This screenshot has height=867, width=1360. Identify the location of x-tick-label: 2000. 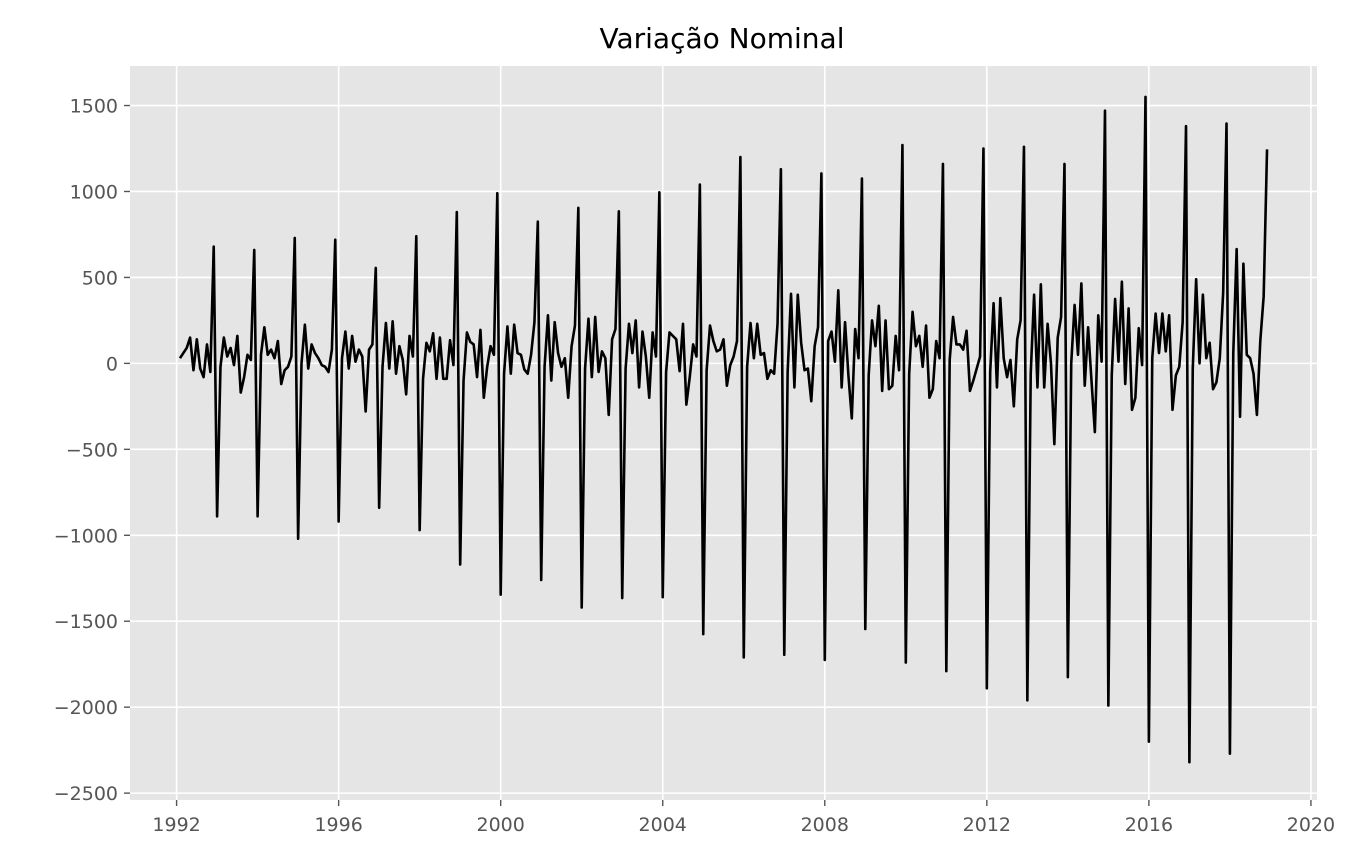
(501, 825).